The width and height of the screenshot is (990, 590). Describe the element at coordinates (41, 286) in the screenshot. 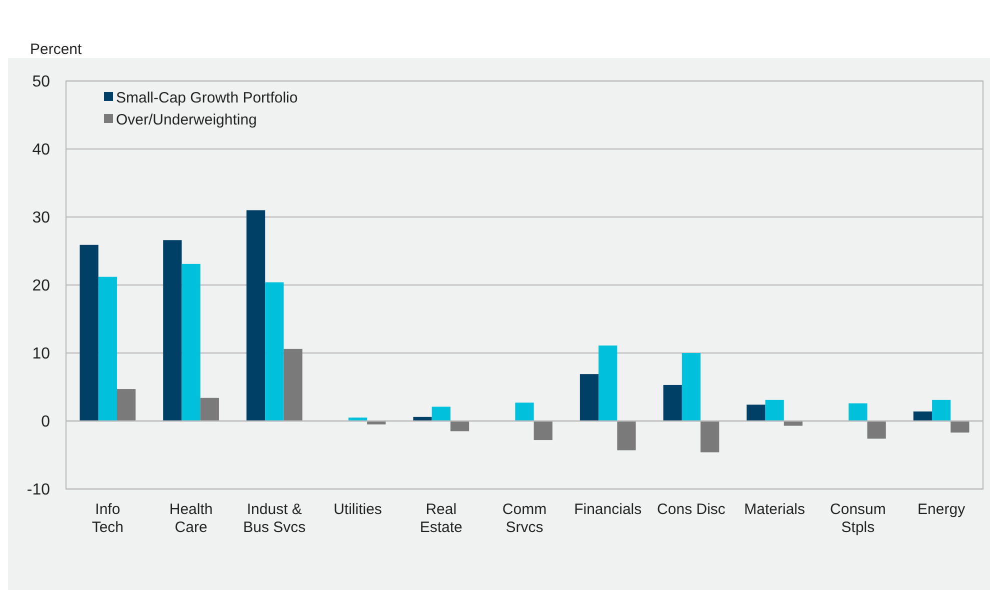

I see `y-tick-label: 20` at that location.